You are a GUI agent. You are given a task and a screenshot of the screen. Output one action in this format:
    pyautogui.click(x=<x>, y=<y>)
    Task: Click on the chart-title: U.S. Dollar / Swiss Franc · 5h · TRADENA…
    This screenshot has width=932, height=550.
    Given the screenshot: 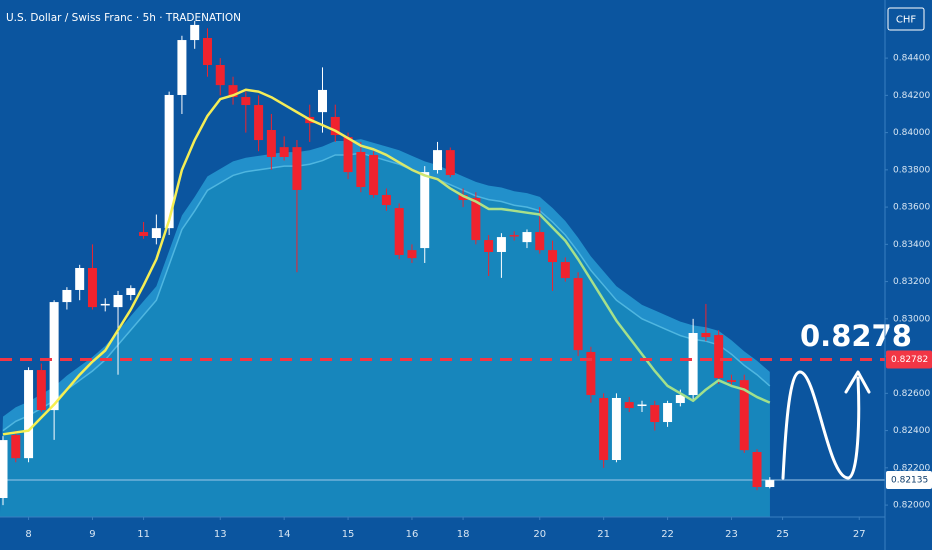 What is the action you would take?
    pyautogui.click(x=123, y=18)
    